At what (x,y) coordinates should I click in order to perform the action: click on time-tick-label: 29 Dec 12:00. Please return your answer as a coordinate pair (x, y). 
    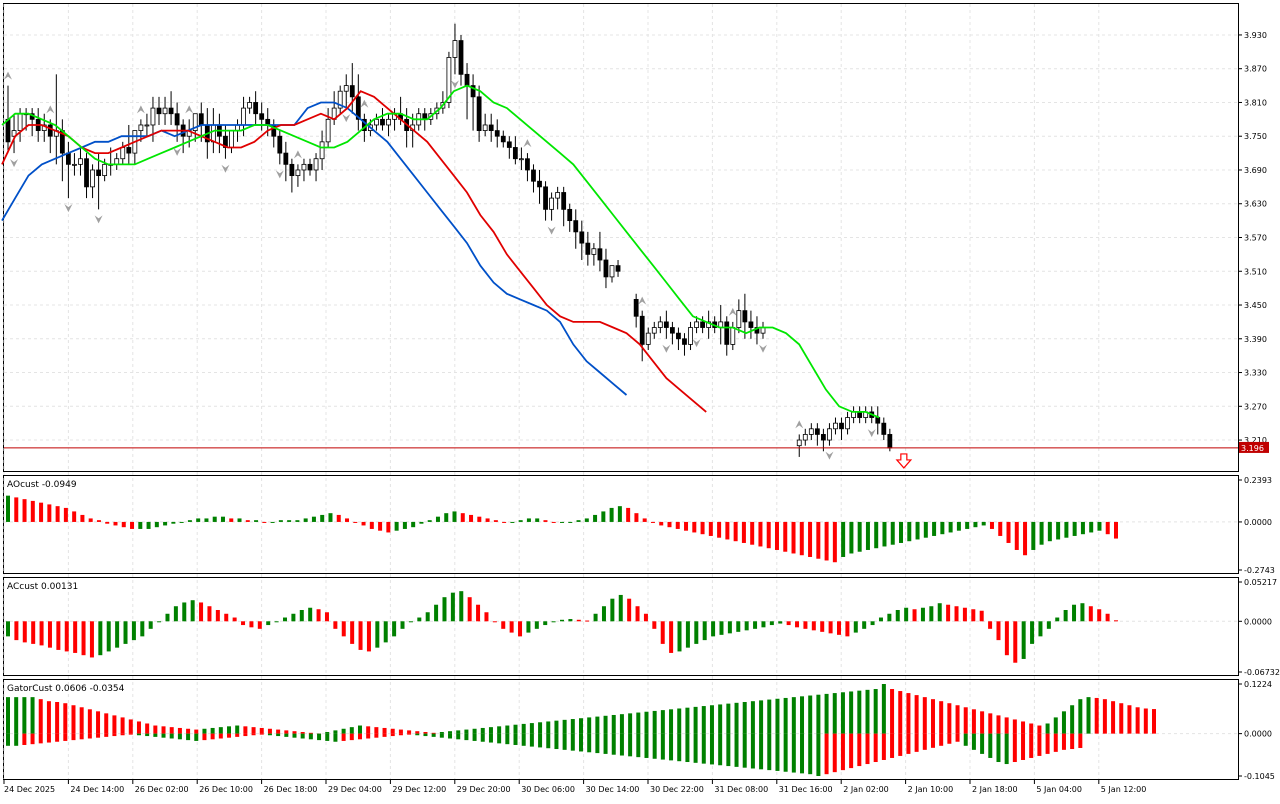
    Looking at the image, I should click on (419, 789).